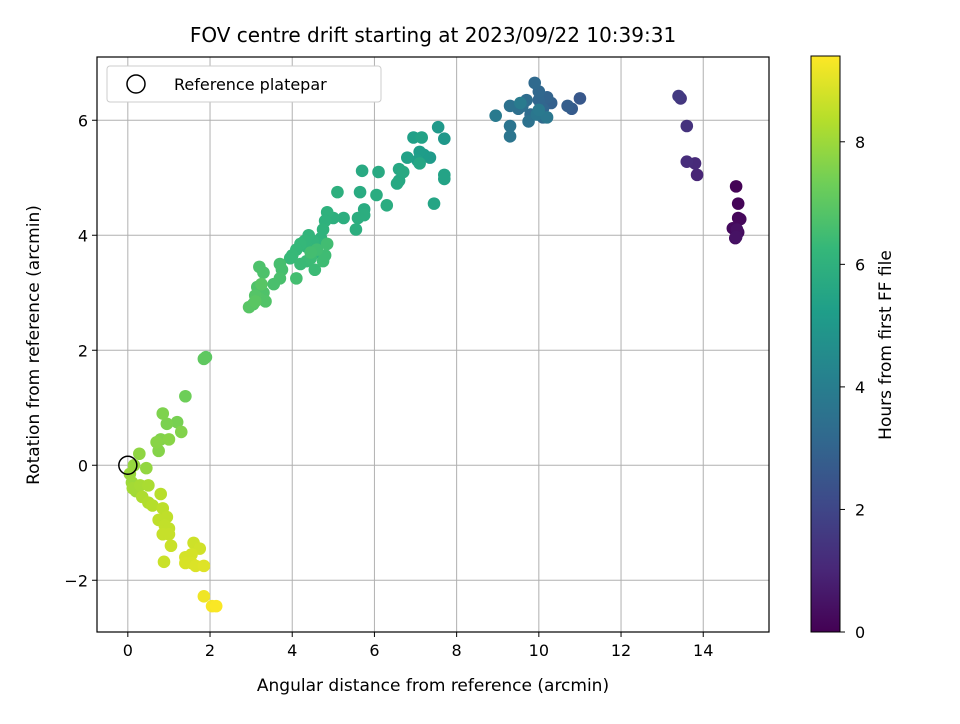 The width and height of the screenshot is (960, 724). Describe the element at coordinates (83, 235) in the screenshot. I see `y-tick-label: 4` at that location.